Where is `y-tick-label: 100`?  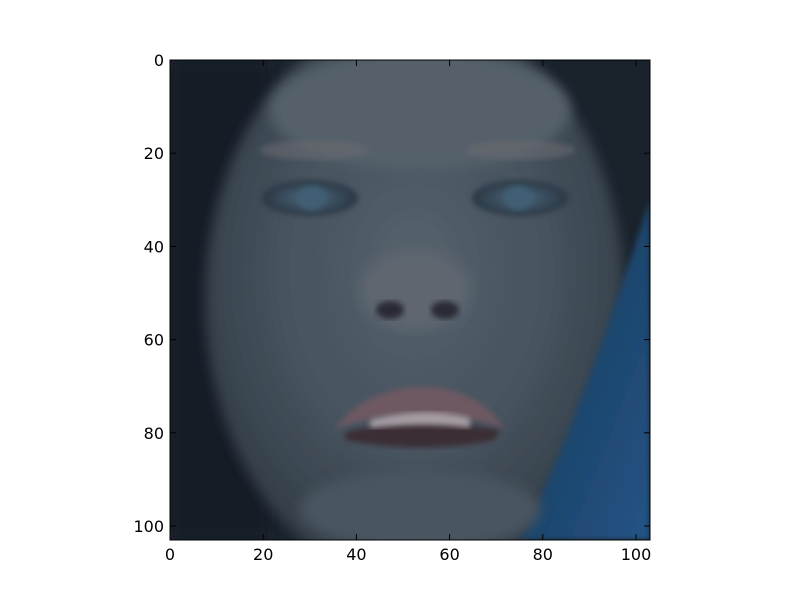
y-tick-label: 100 is located at coordinates (148, 526).